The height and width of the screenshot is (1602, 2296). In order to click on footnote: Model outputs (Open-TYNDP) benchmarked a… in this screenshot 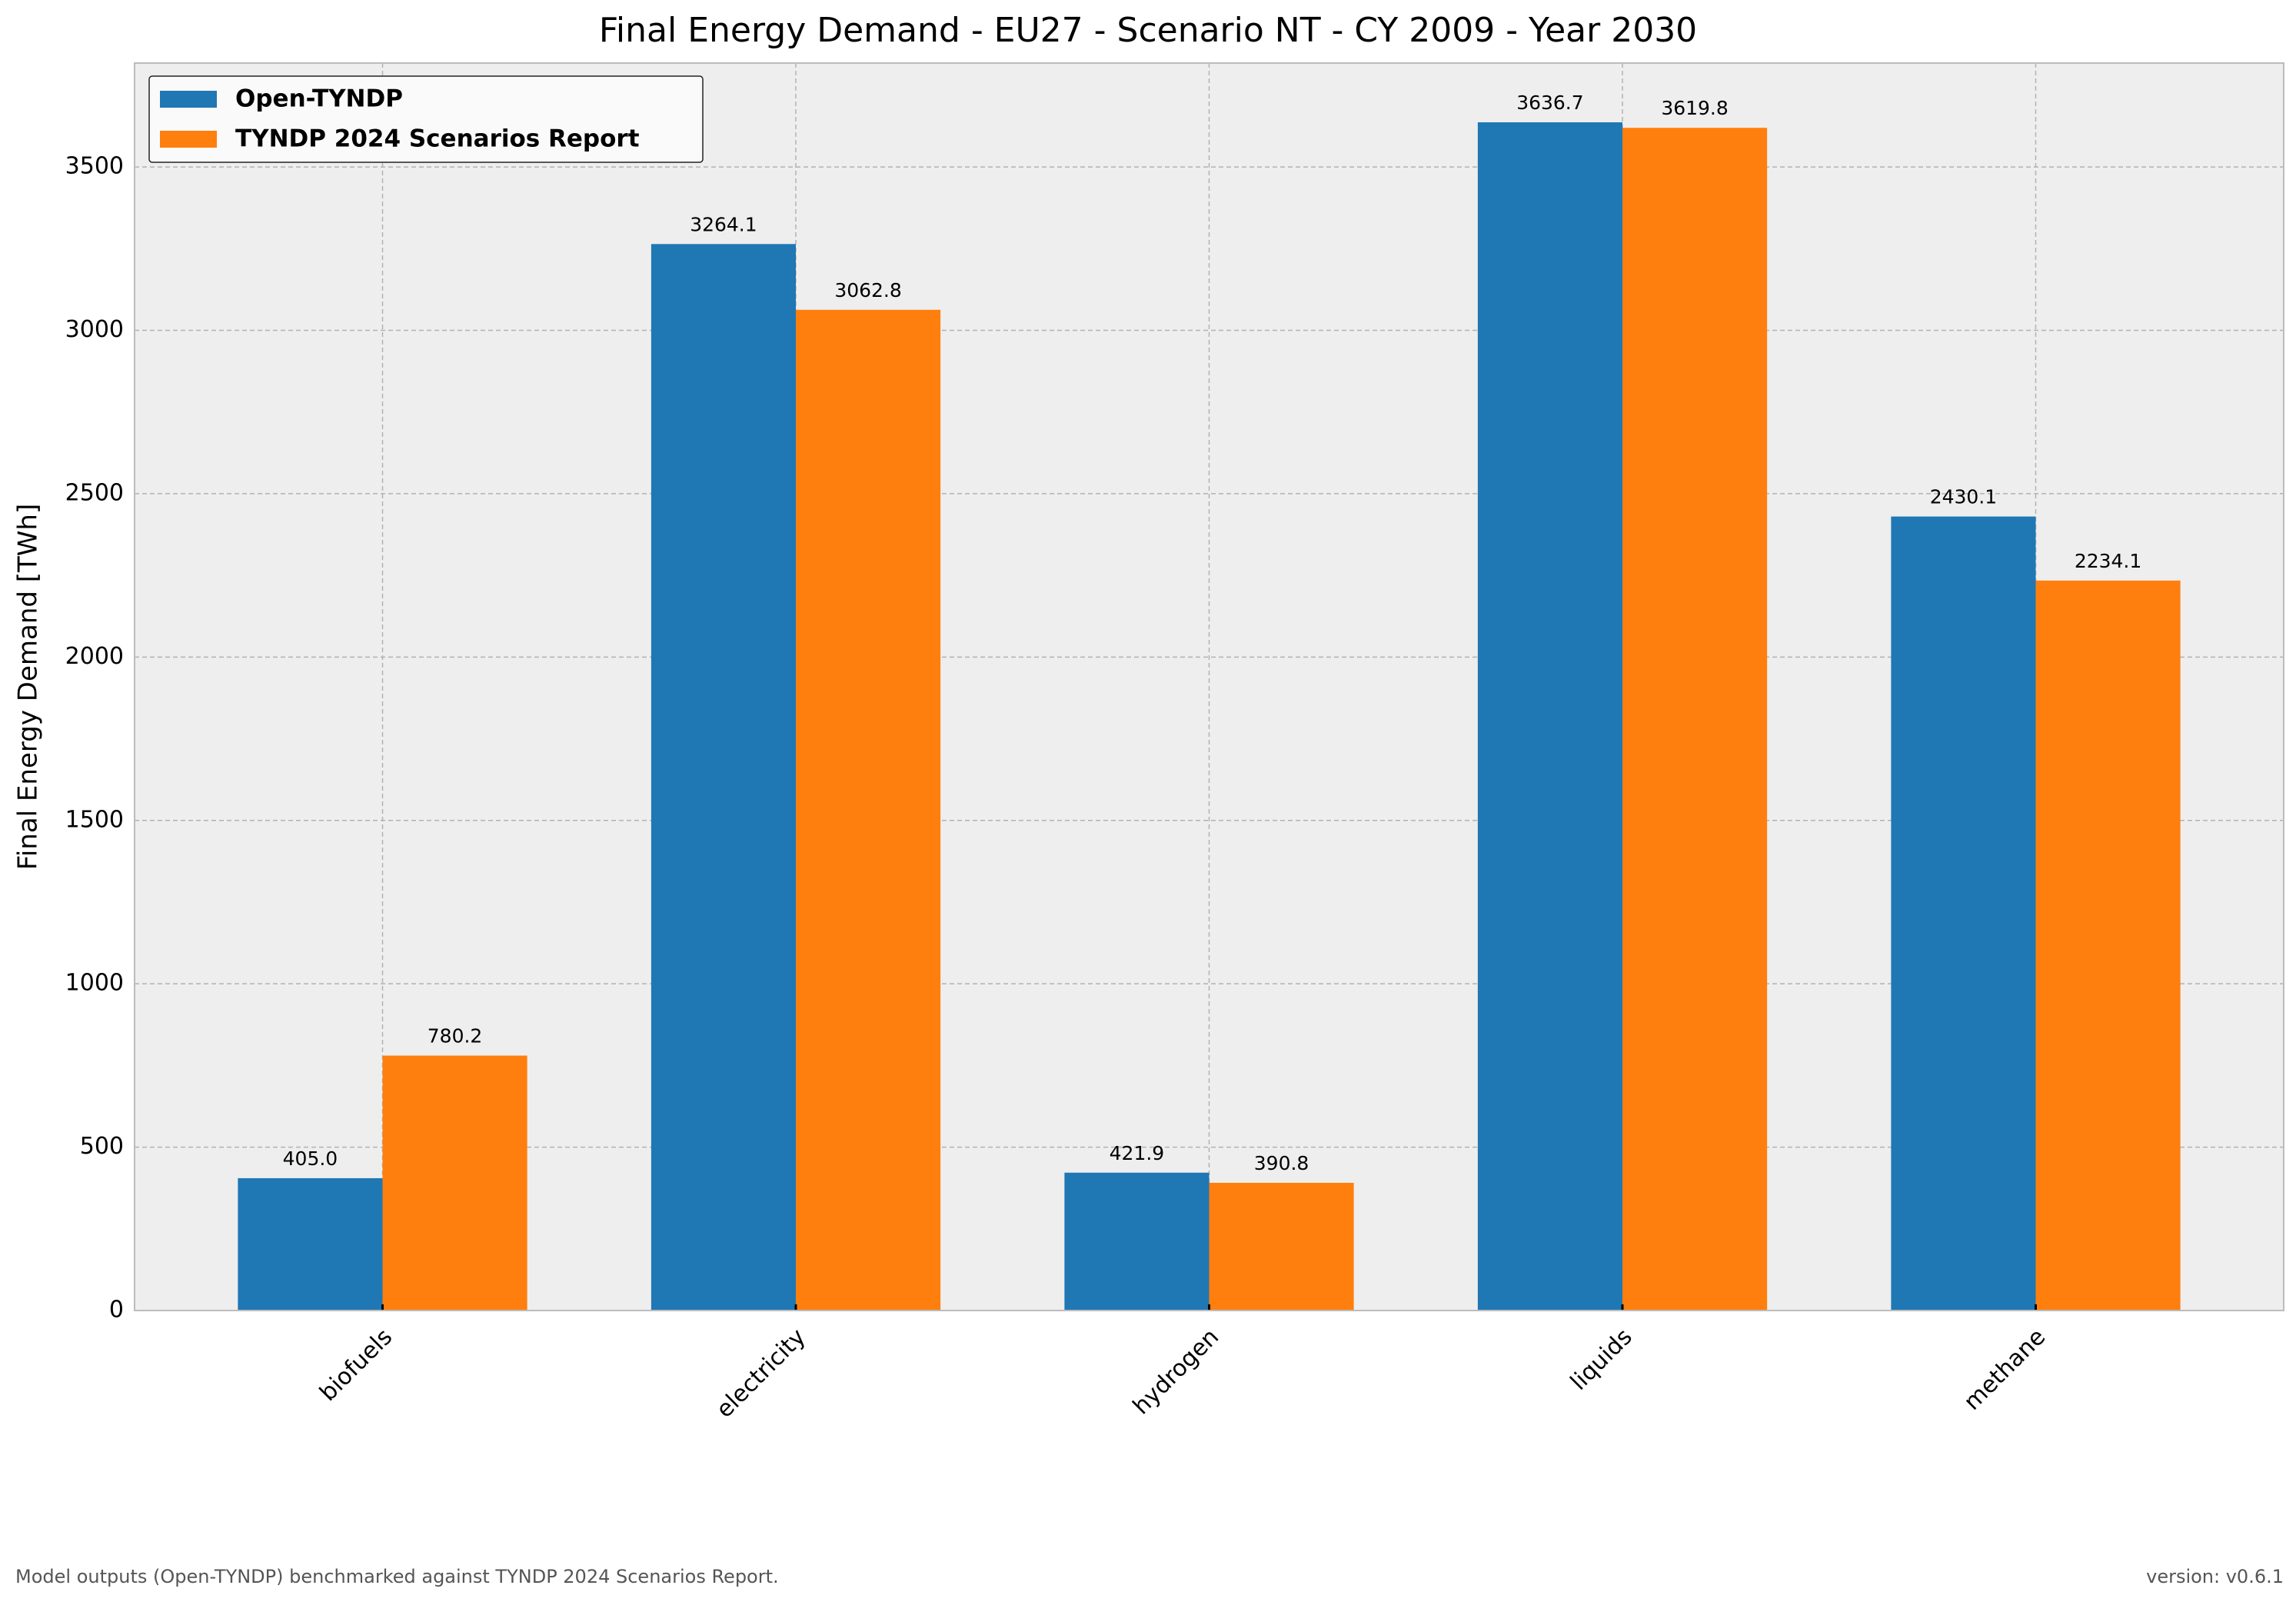, I will do `click(397, 1576)`.